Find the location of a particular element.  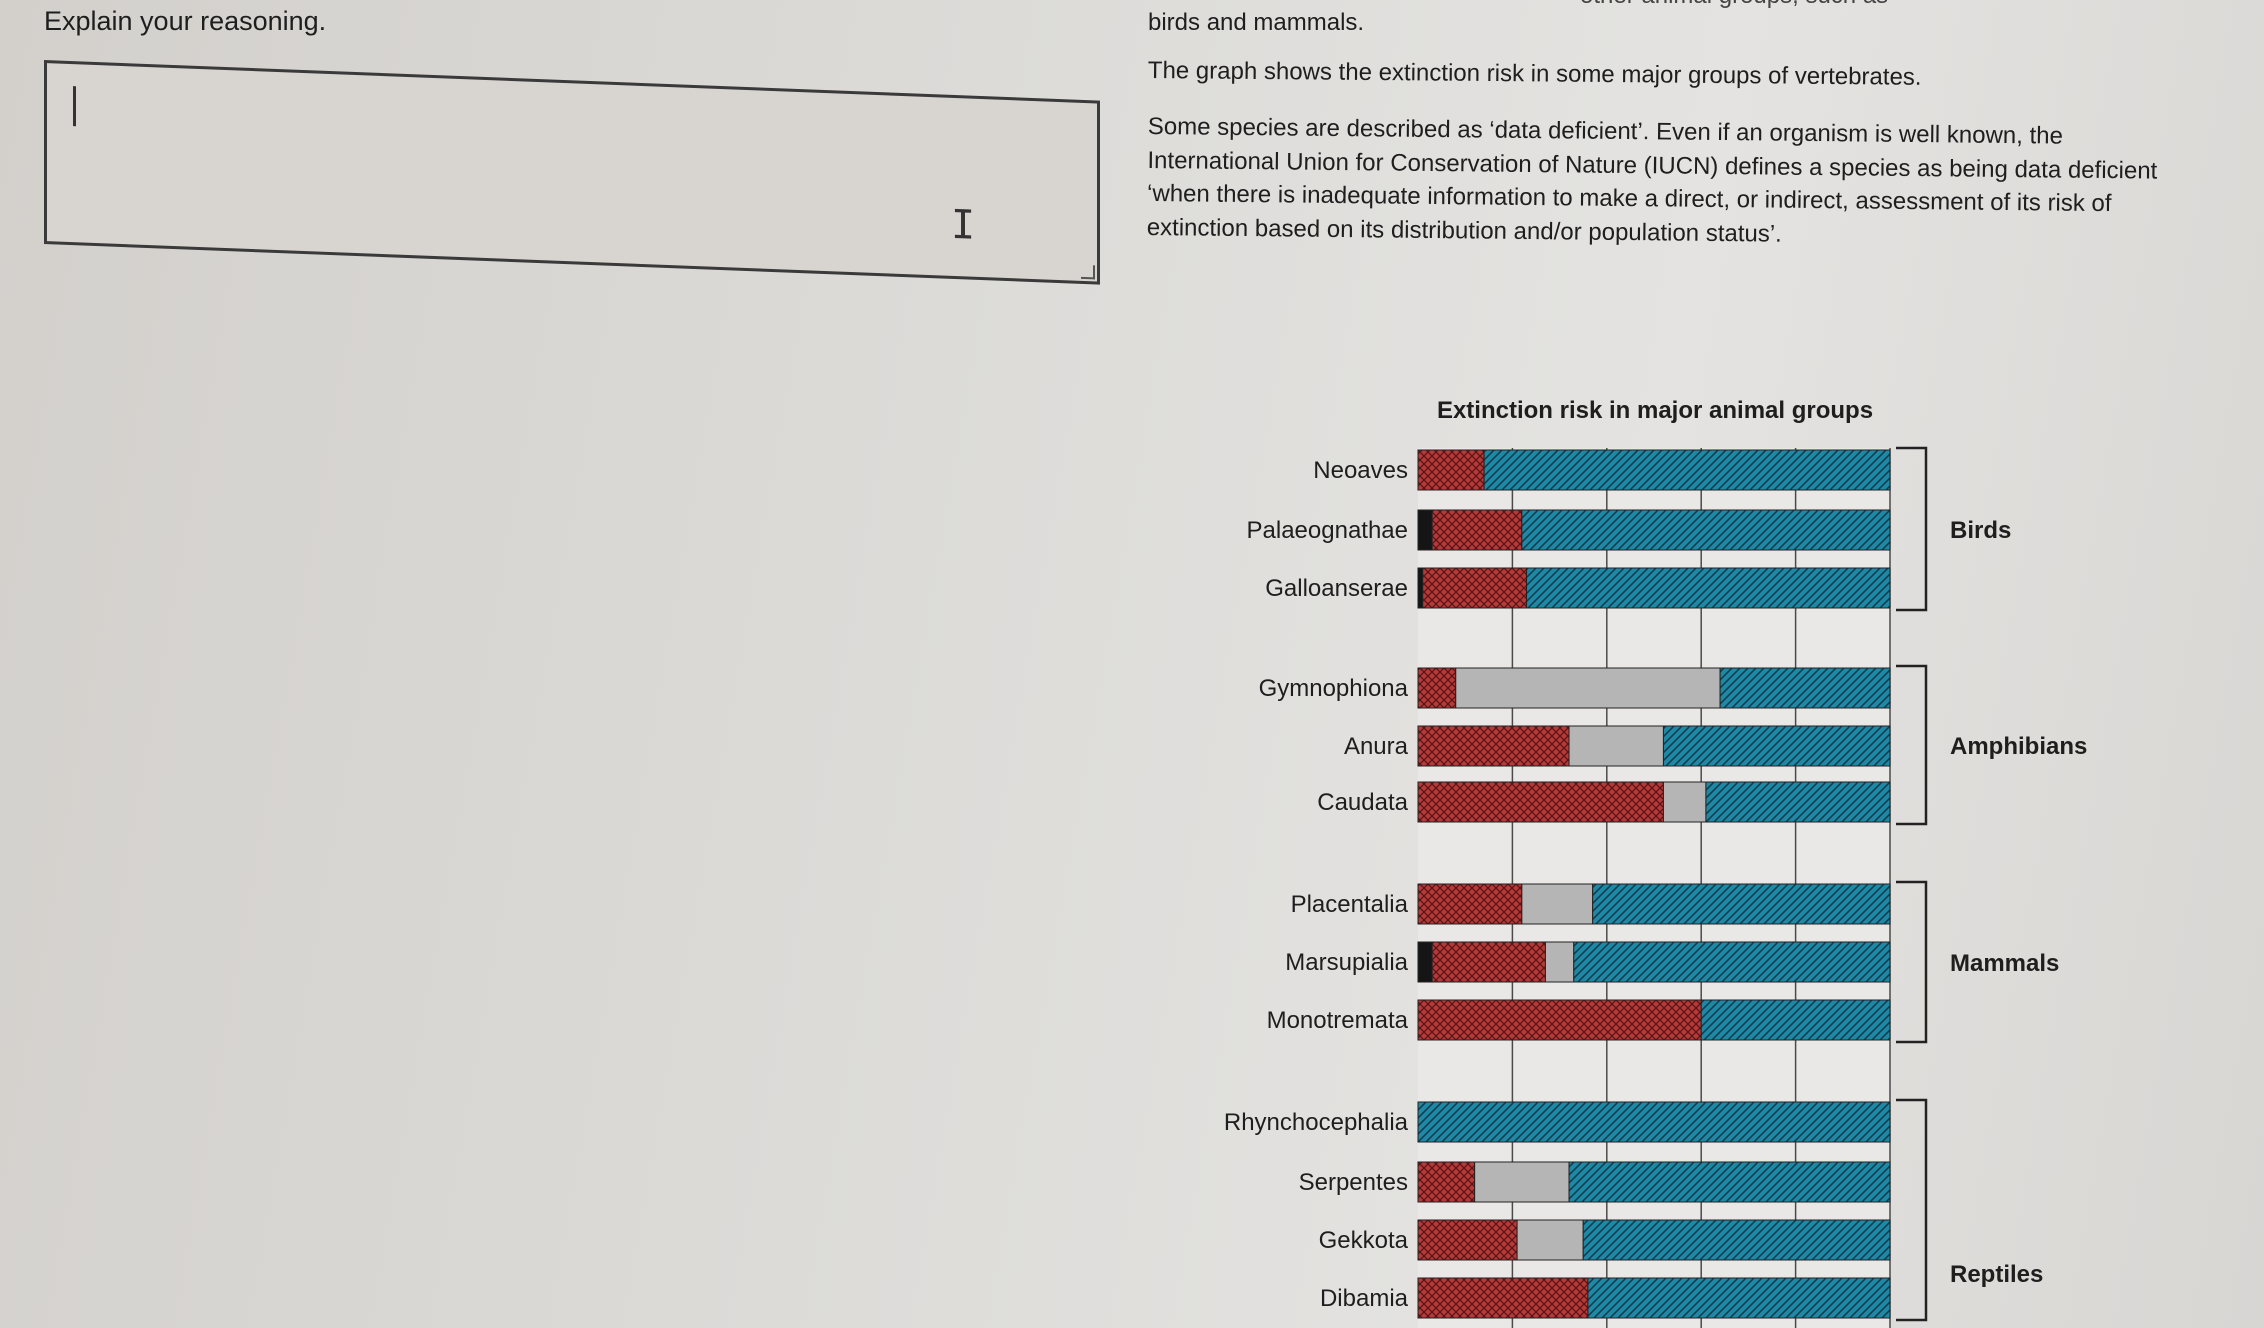

chart-title: Extinction risk in major animal groups is located at coordinates (1655, 410).